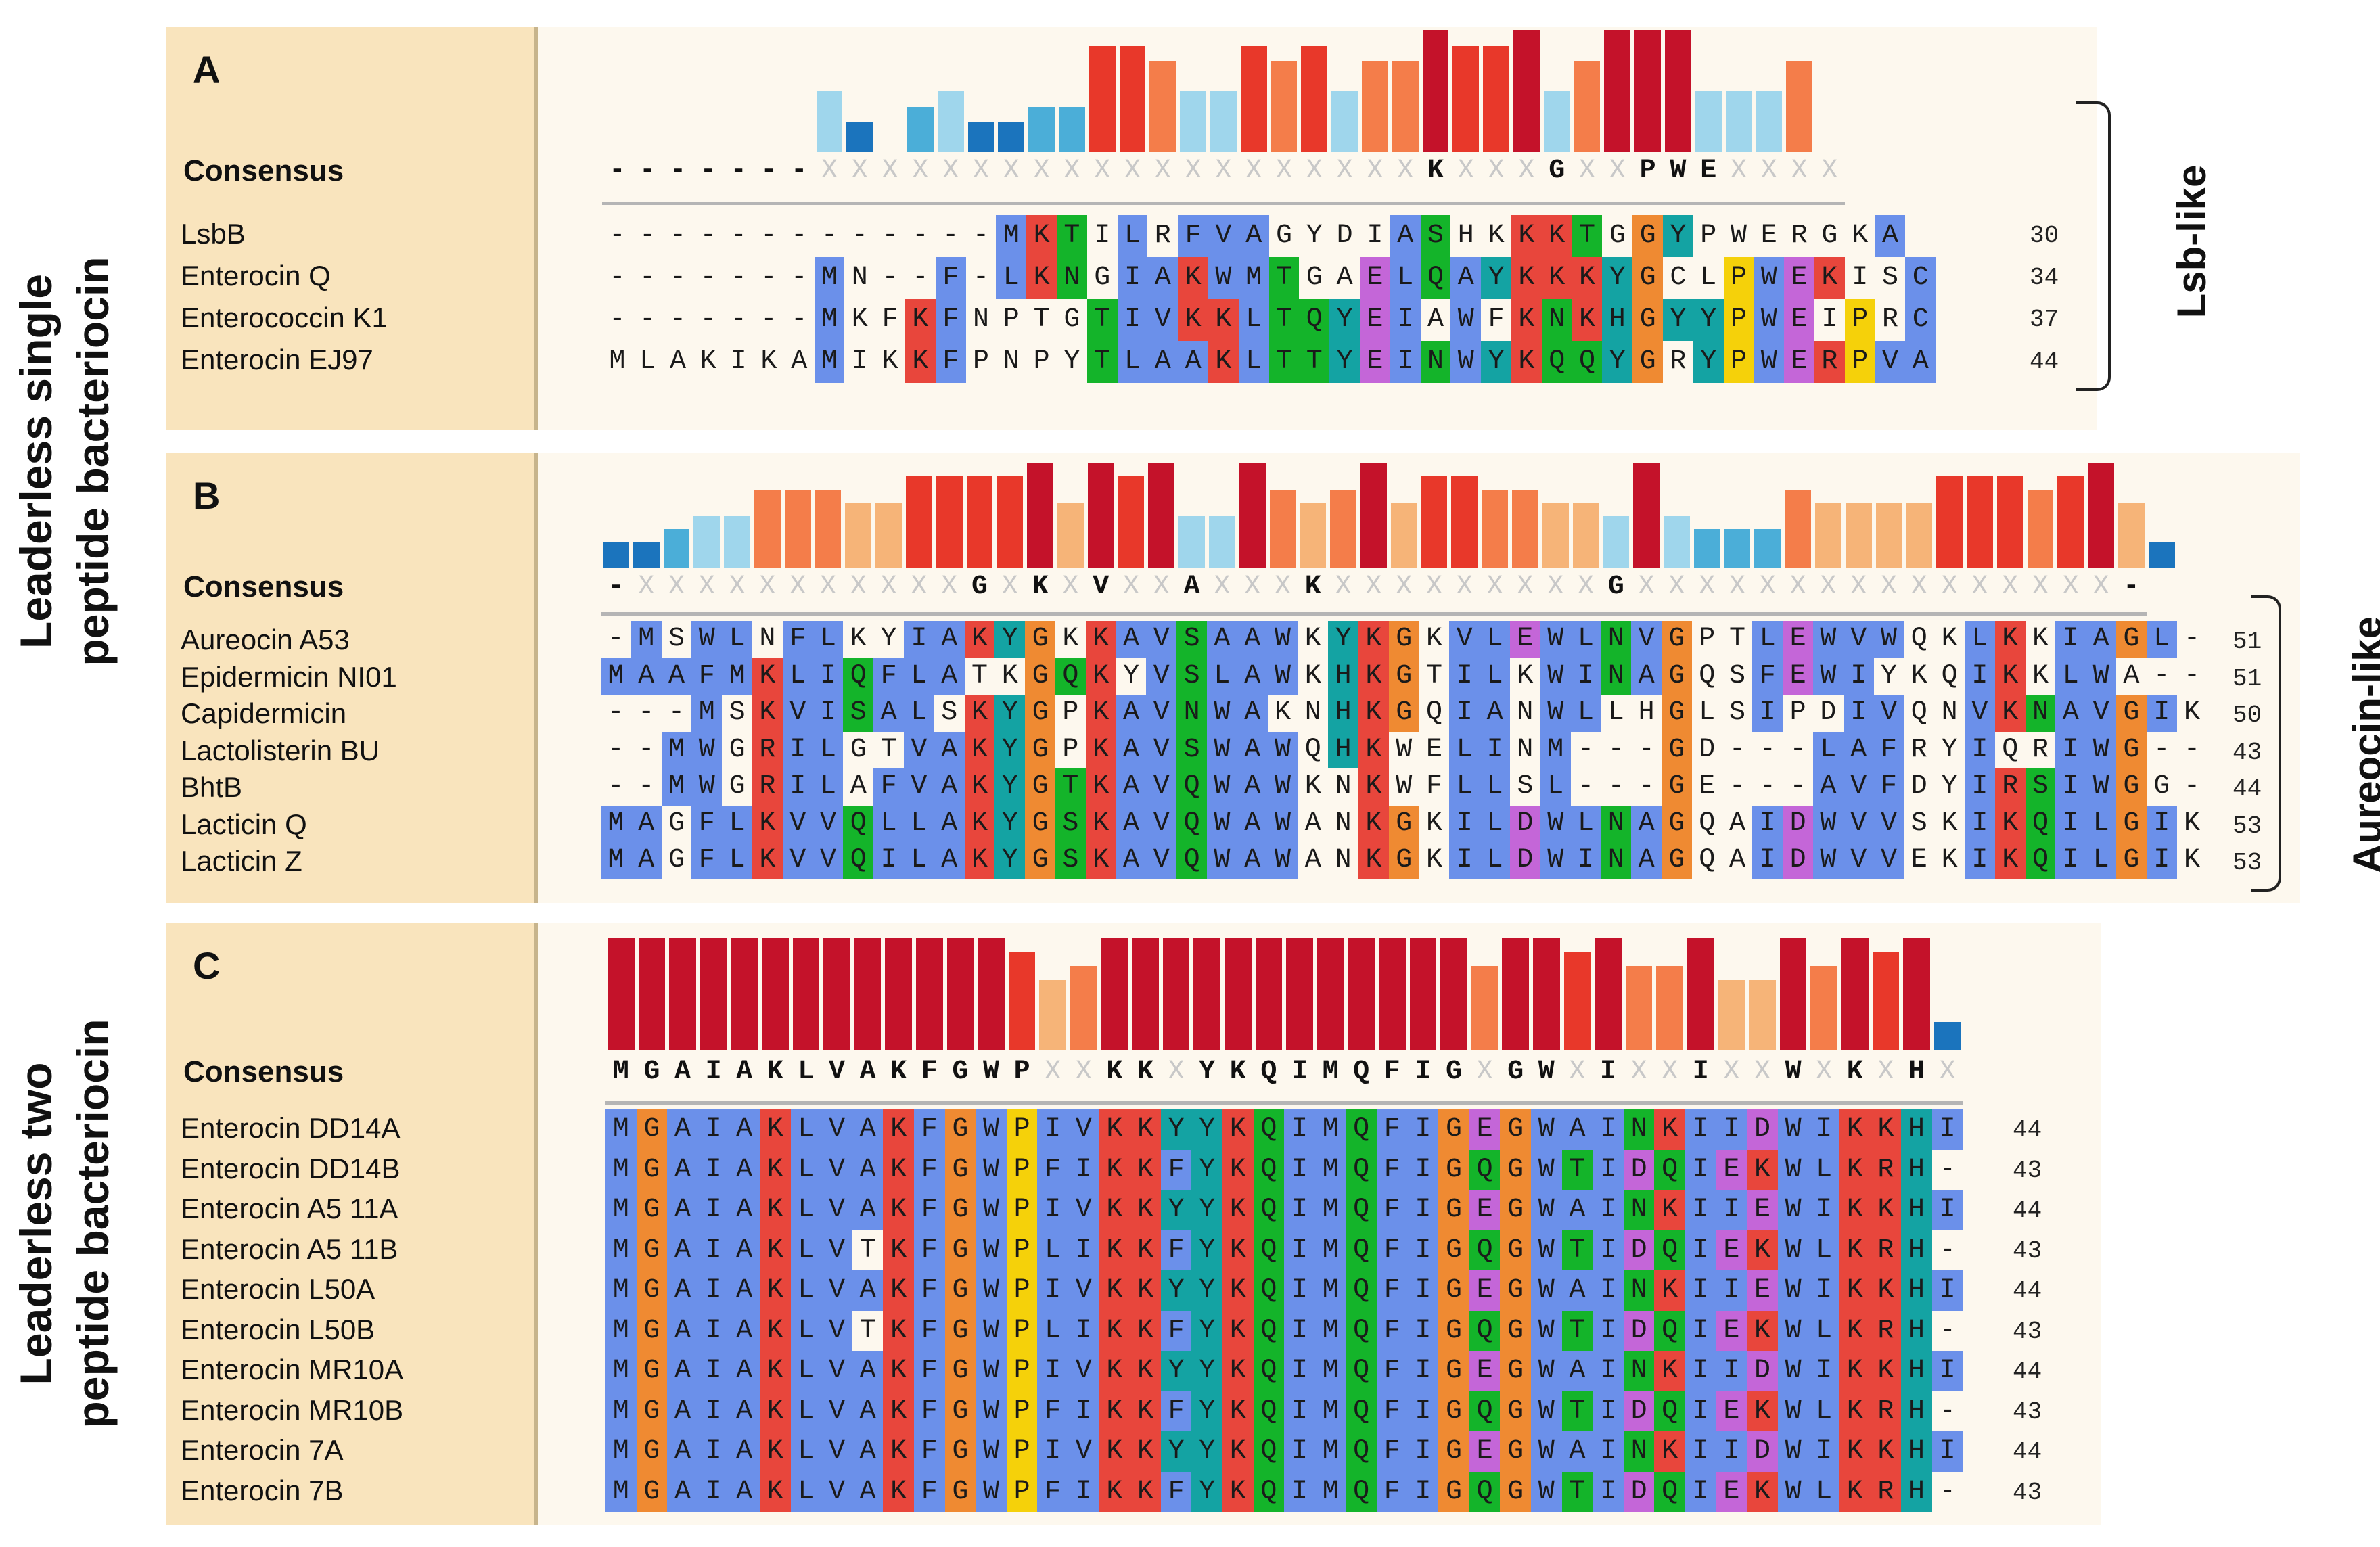 The width and height of the screenshot is (2380, 1547). Describe the element at coordinates (950, 362) in the screenshot. I see `residue: F` at that location.